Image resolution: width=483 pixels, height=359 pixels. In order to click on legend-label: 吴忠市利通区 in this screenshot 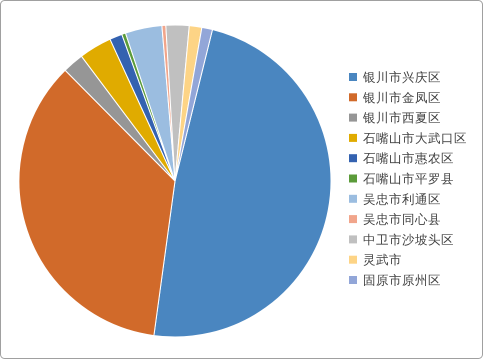, I will do `click(402, 198)`.